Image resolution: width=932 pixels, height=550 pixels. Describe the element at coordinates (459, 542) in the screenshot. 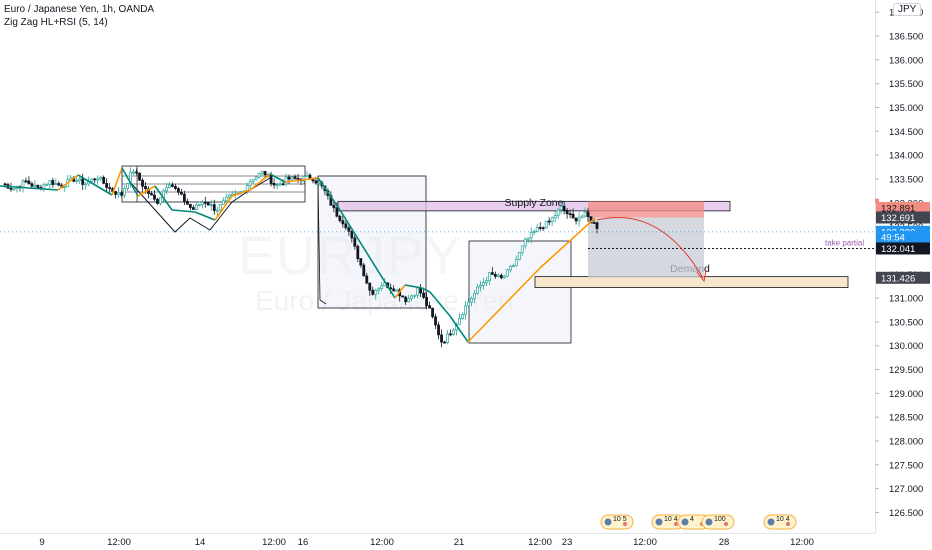

I see `time-tick-label: 21` at that location.